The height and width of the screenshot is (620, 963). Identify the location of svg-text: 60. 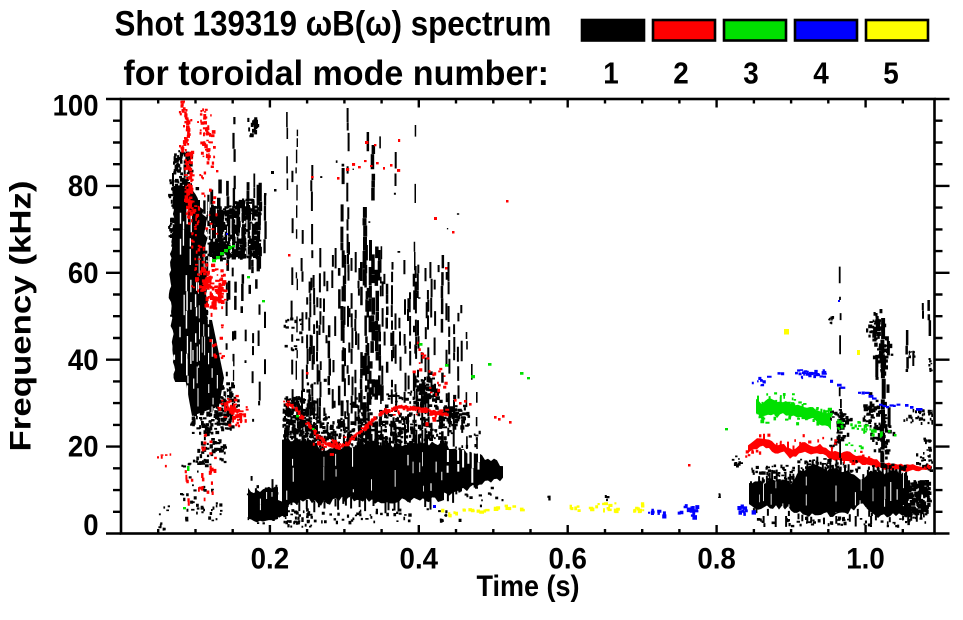
(83, 273).